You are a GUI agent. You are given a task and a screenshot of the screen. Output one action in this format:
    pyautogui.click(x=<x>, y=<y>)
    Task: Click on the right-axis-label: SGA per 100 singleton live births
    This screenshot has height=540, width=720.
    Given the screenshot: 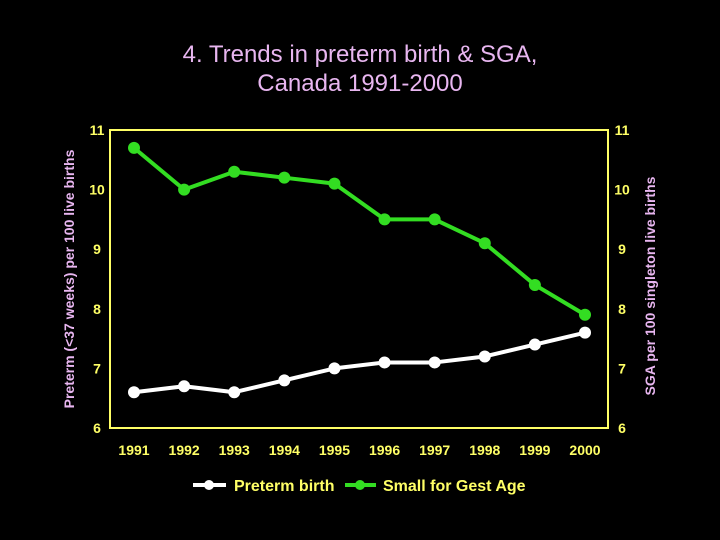 What is the action you would take?
    pyautogui.click(x=650, y=285)
    